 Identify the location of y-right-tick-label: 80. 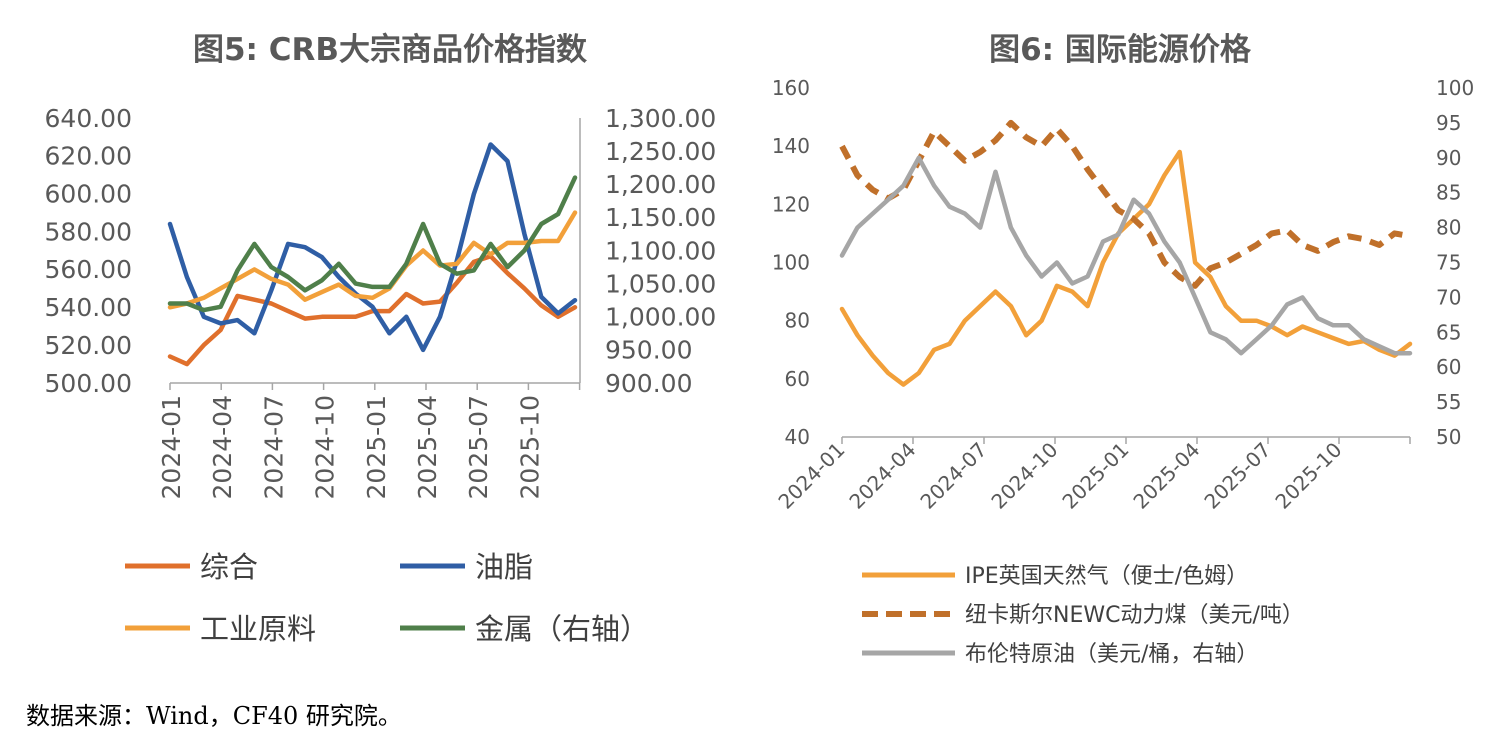
(1448, 228).